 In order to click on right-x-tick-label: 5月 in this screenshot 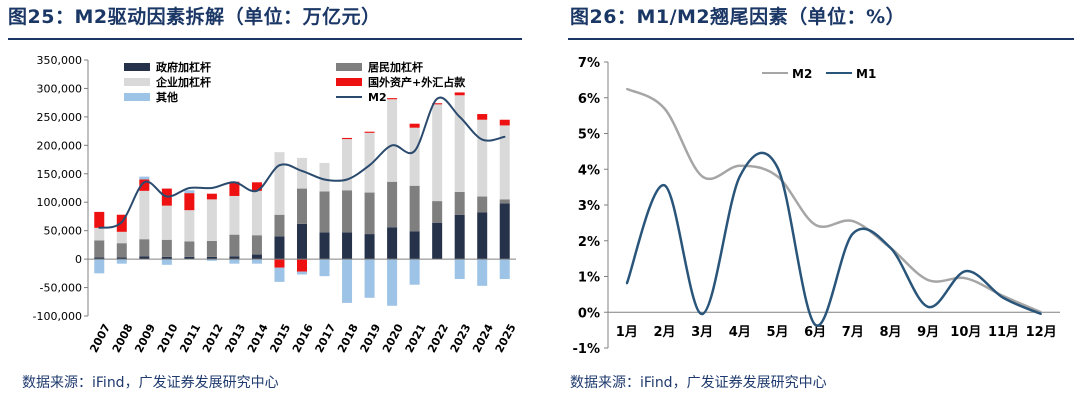, I will do `click(777, 332)`.